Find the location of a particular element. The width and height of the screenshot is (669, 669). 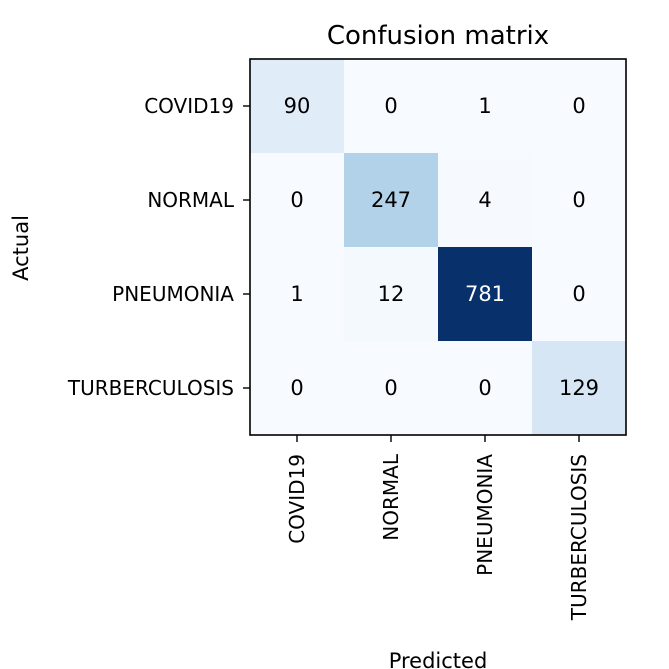

x-tick-label: COVID19 is located at coordinates (297, 499).